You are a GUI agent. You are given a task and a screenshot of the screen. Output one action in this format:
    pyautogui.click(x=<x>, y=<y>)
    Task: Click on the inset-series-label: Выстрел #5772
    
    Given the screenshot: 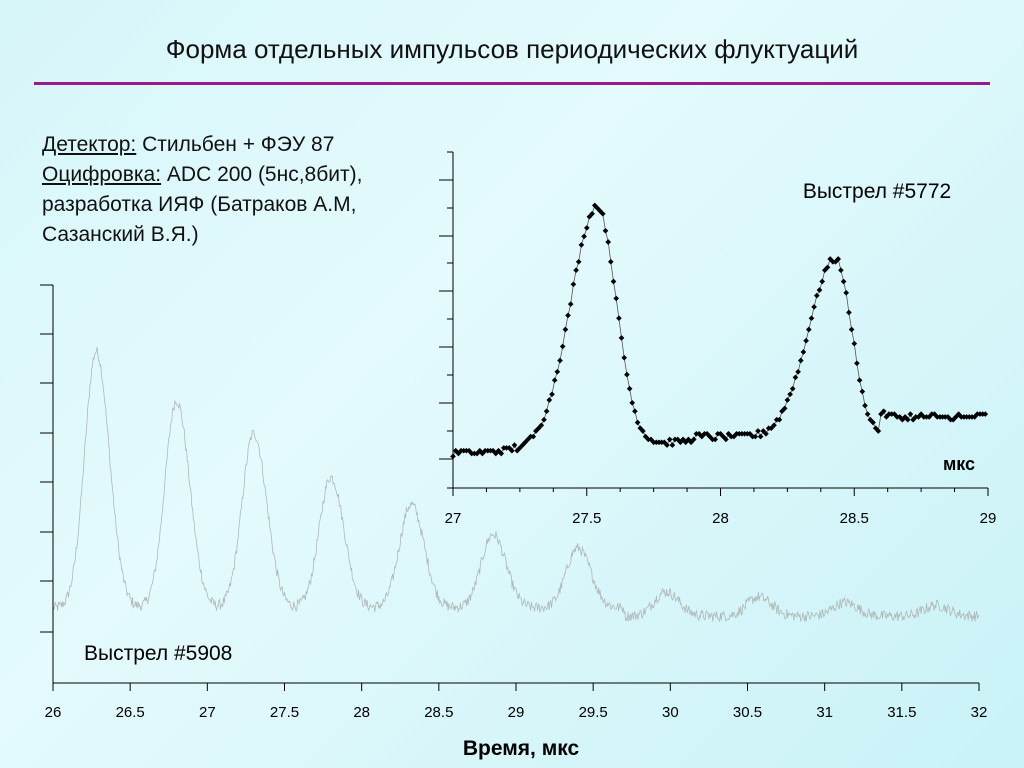 What is the action you would take?
    pyautogui.click(x=877, y=191)
    